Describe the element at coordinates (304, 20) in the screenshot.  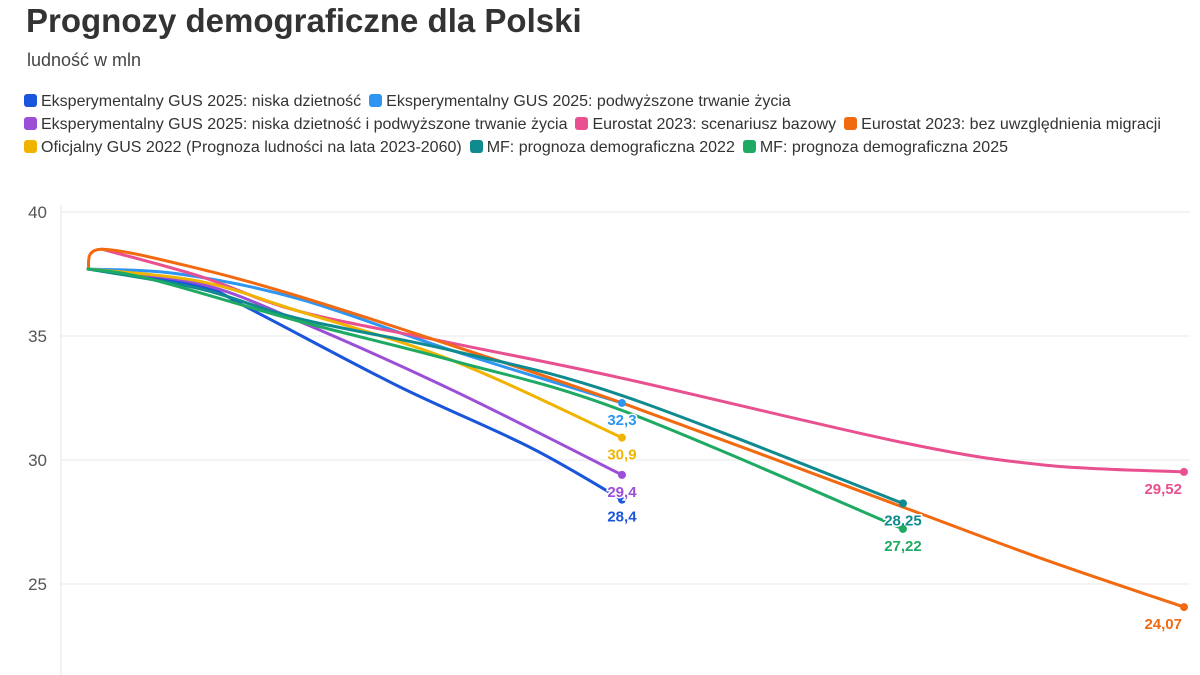
I see `chart-title: Prognozy demograficzne dla Polski` at that location.